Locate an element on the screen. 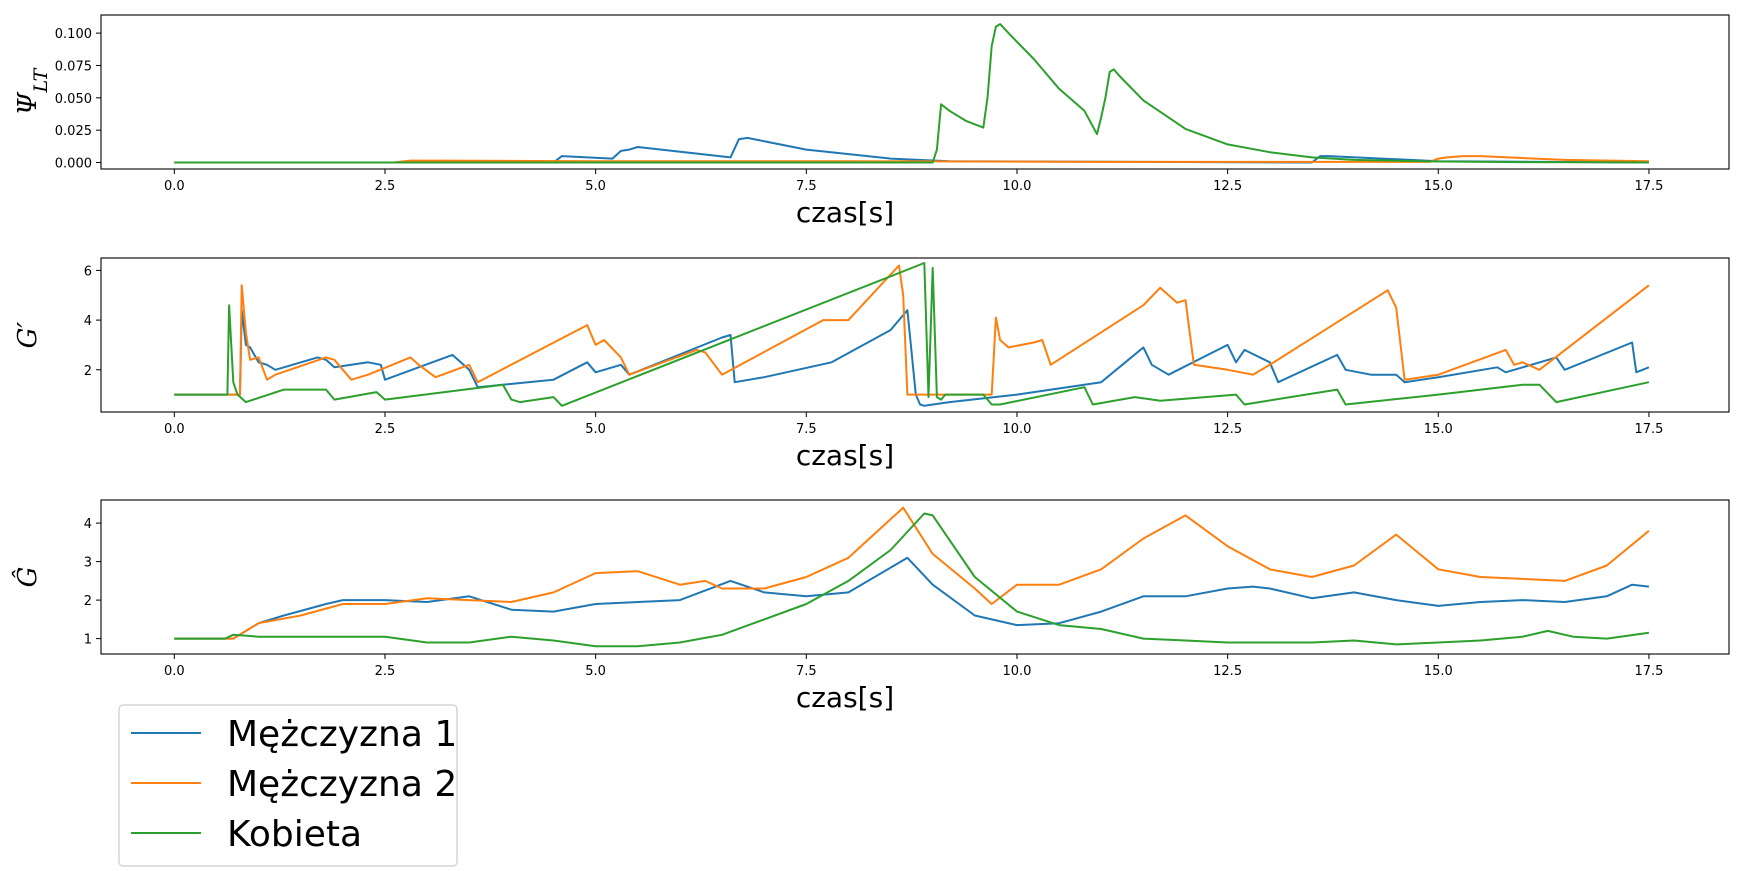  y-axis-label: ΨLT is located at coordinates (32, 91).